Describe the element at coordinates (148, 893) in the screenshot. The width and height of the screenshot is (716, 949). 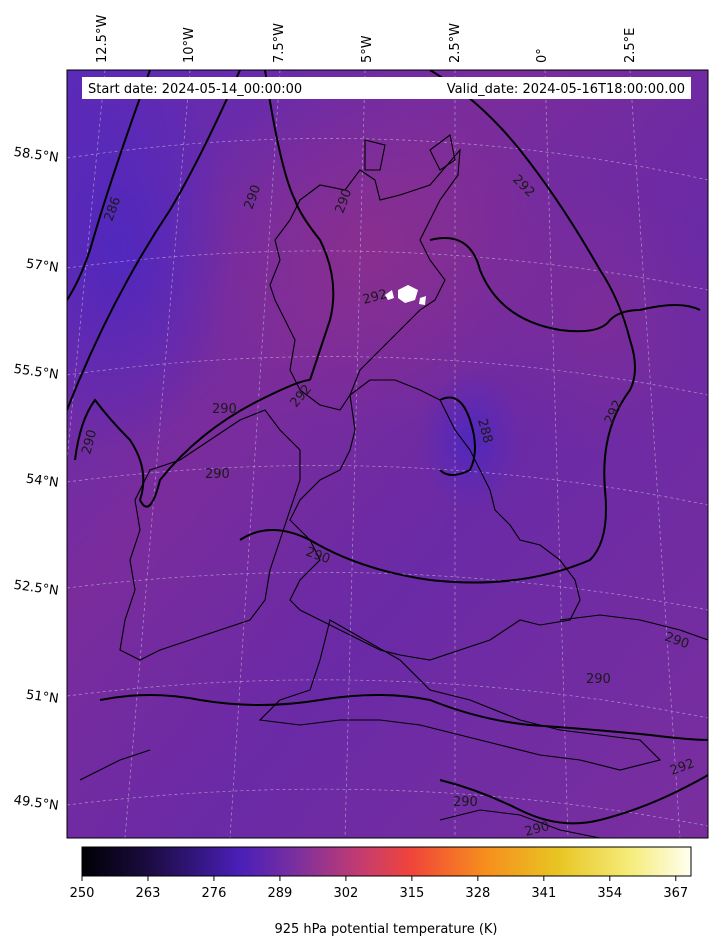
I see `colorbar-tick-label: 263` at that location.